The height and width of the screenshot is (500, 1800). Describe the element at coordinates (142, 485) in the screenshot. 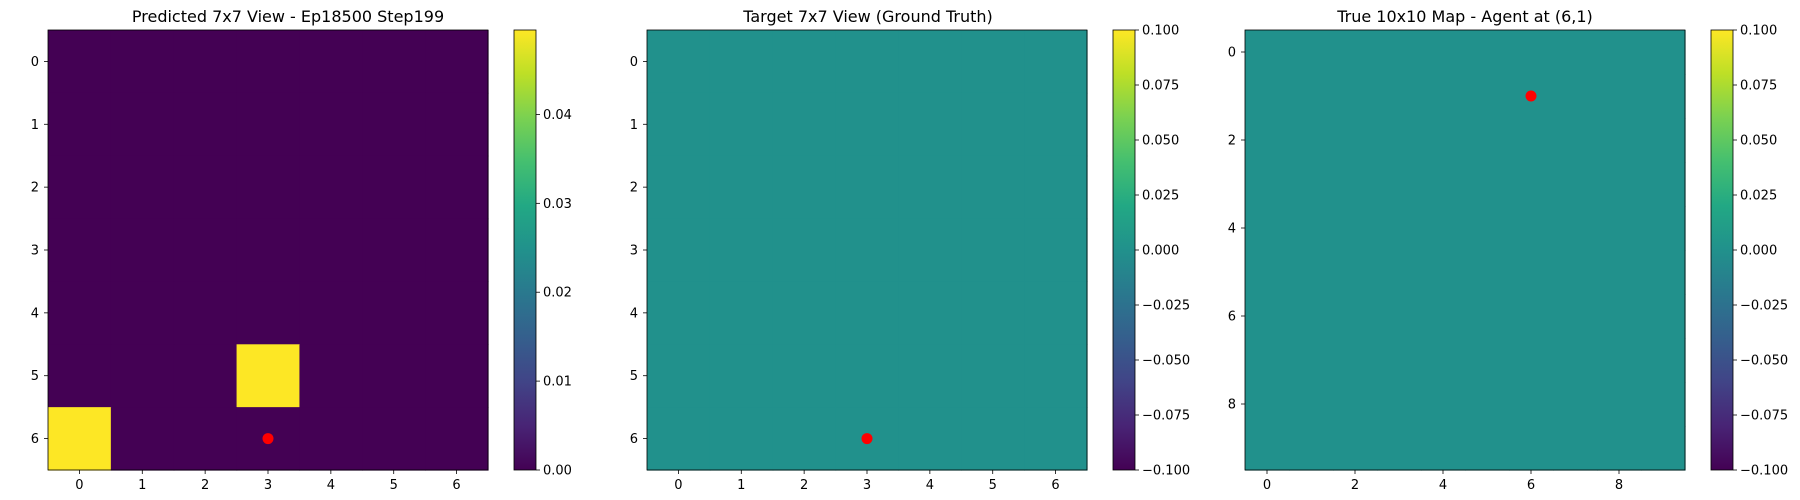

I see `x-tick-label: 1` at that location.